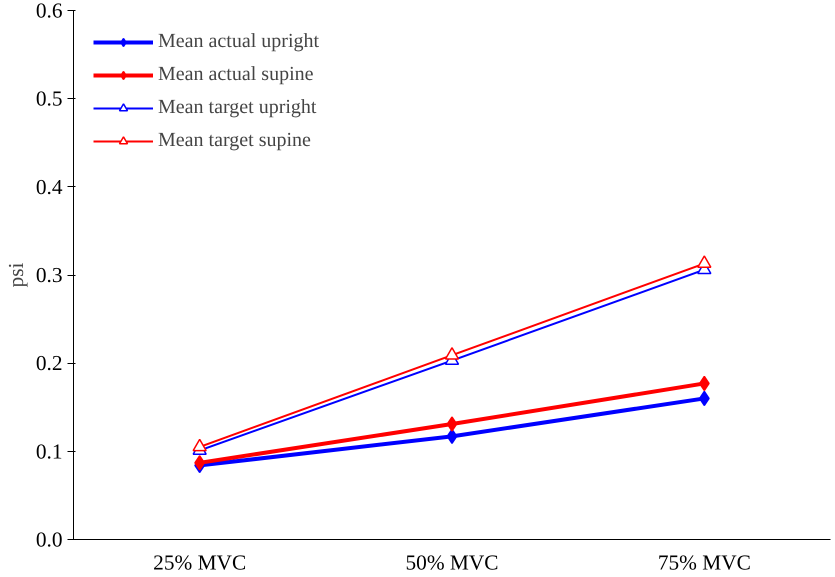 The height and width of the screenshot is (577, 835). What do you see at coordinates (49, 186) in the screenshot?
I see `y-tick-label: 0.4` at bounding box center [49, 186].